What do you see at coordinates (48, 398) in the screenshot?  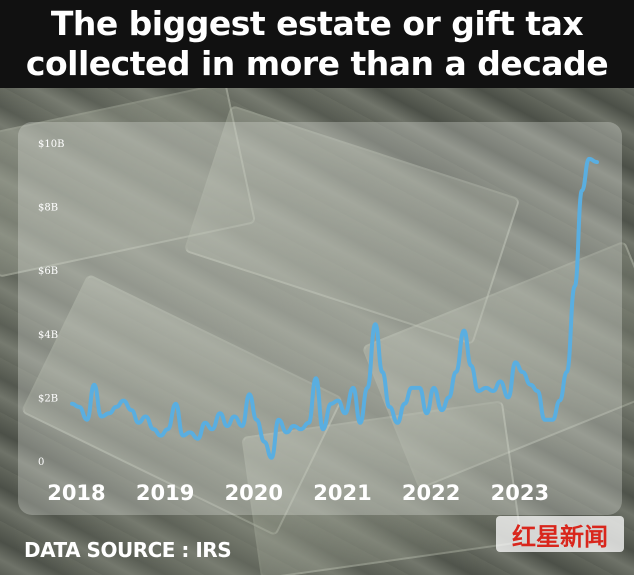 I see `y-tick-label: $2B` at bounding box center [48, 398].